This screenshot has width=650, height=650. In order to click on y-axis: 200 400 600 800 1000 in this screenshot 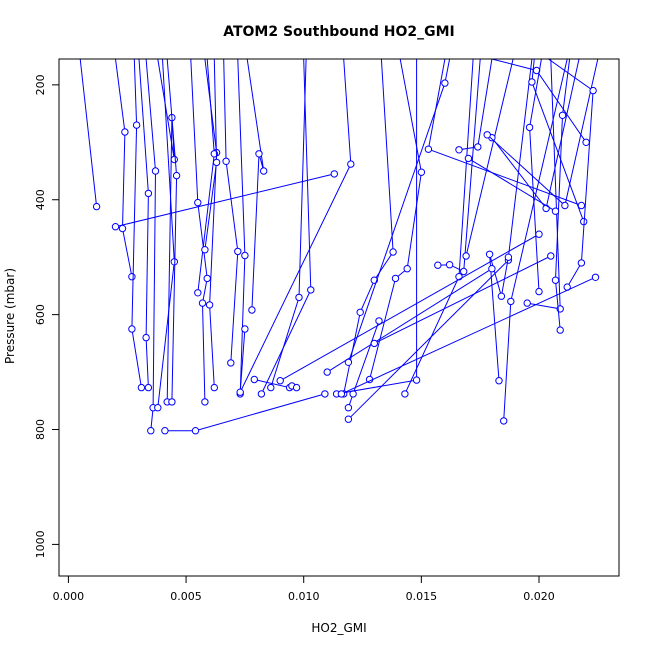, I will do `click(47, 316)`.